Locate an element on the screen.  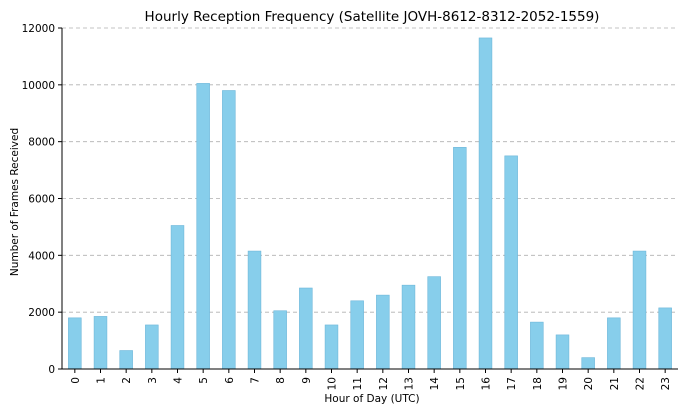
x-tick-label: 6 is located at coordinates (230, 380).